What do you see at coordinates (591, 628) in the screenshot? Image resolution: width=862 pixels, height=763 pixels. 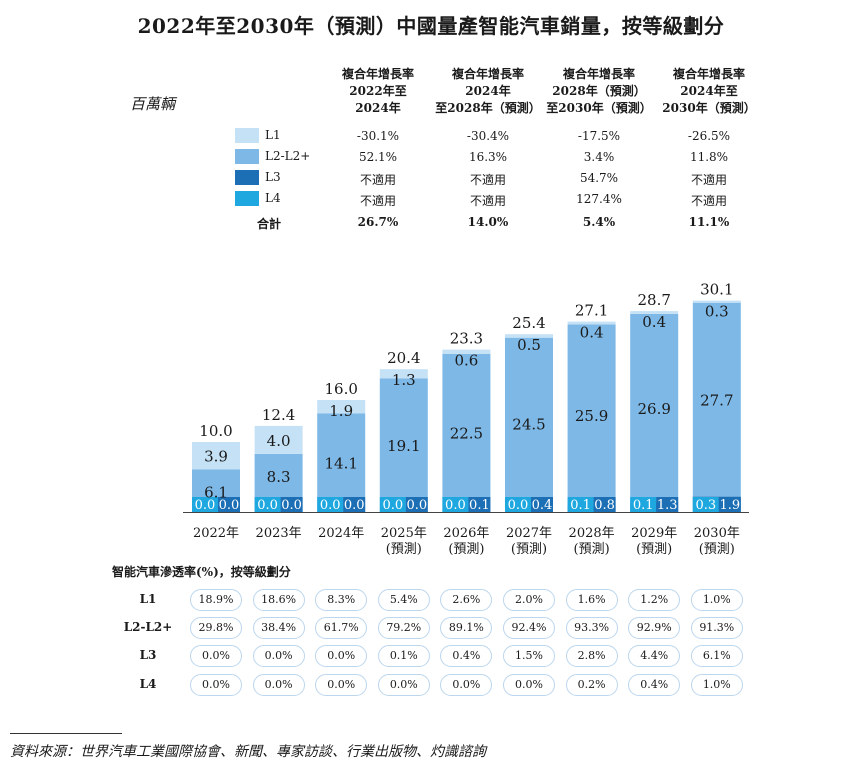 I see `penetration-cell: 93.3%` at bounding box center [591, 628].